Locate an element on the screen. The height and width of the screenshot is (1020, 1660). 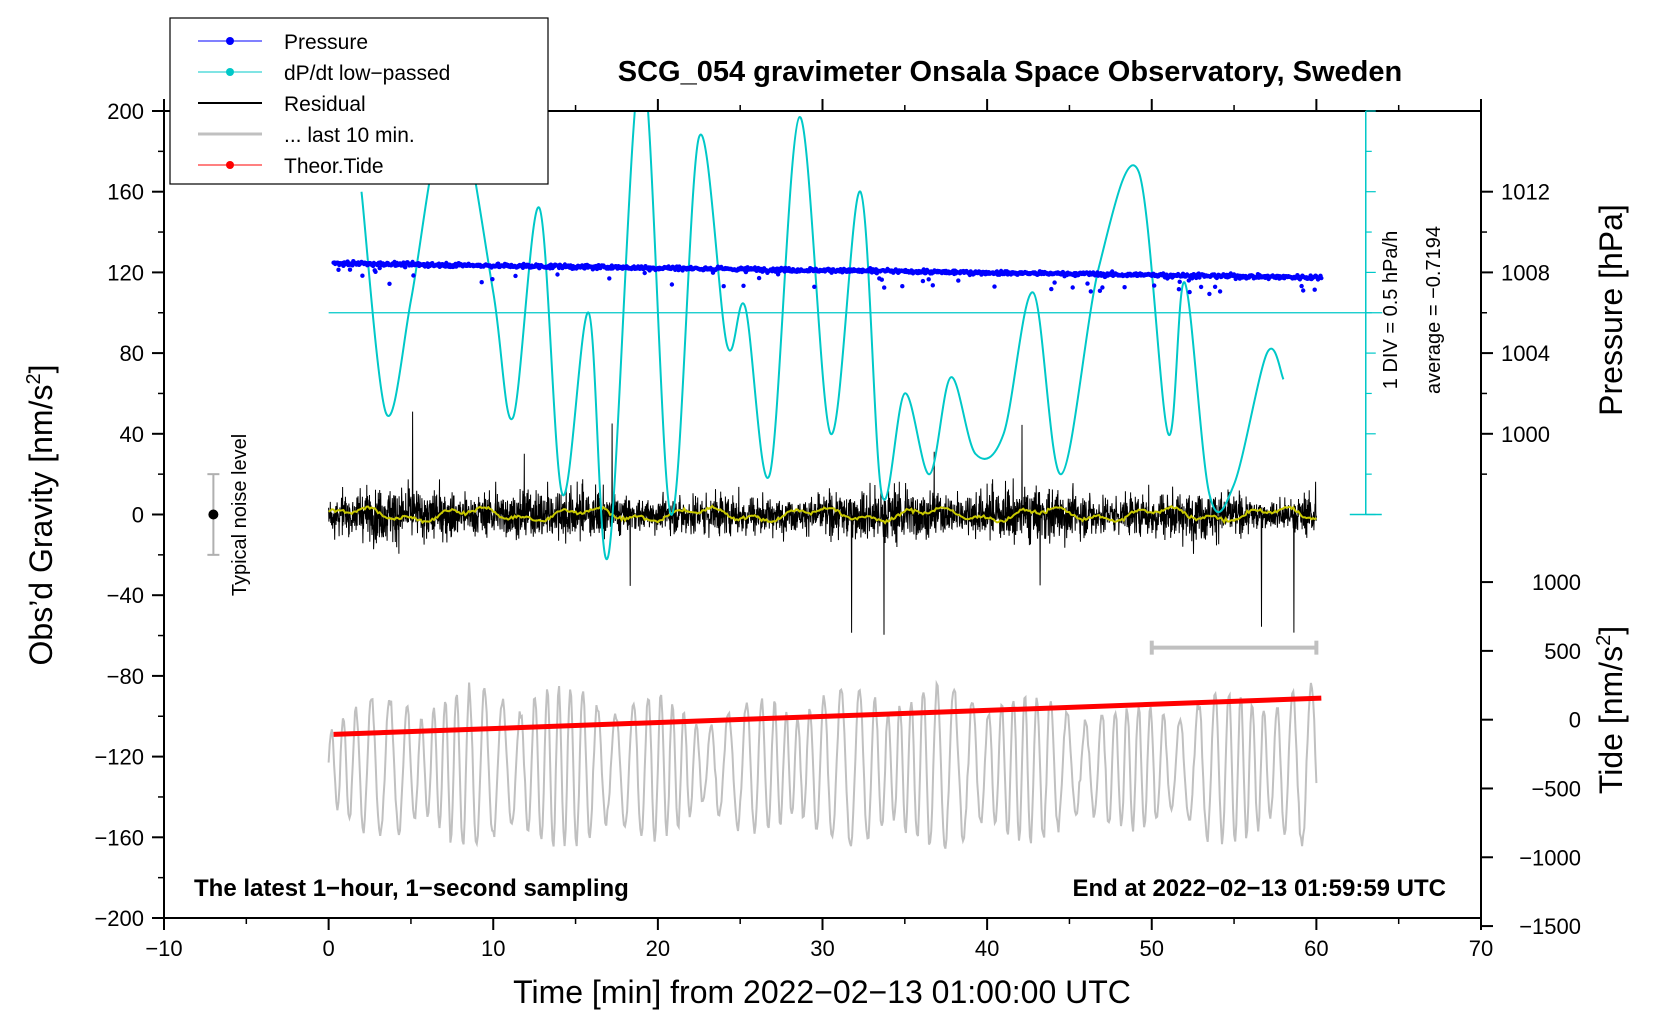
pressure-points is located at coordinates (827, 278).